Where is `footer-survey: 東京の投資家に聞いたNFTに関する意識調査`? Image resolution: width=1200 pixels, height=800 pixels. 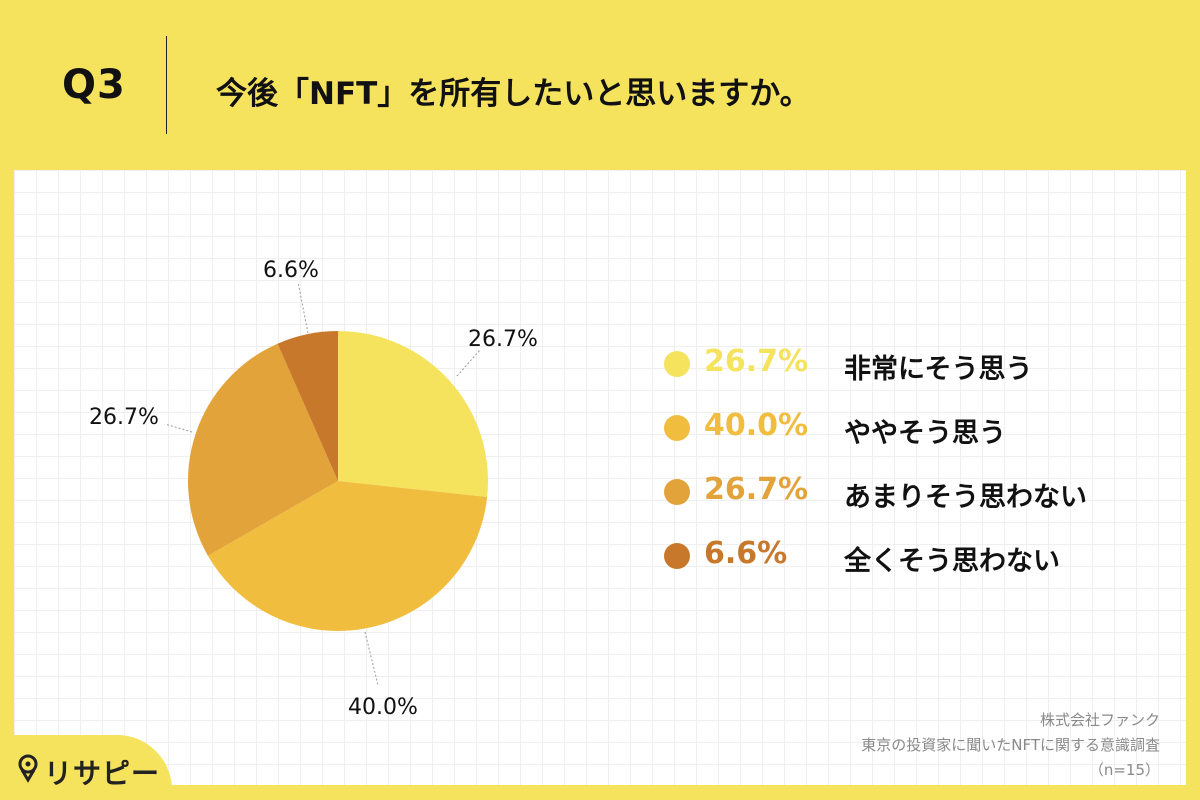
footer-survey: 東京の投資家に聞いたNFTに関する意識調査 is located at coordinates (1010, 745).